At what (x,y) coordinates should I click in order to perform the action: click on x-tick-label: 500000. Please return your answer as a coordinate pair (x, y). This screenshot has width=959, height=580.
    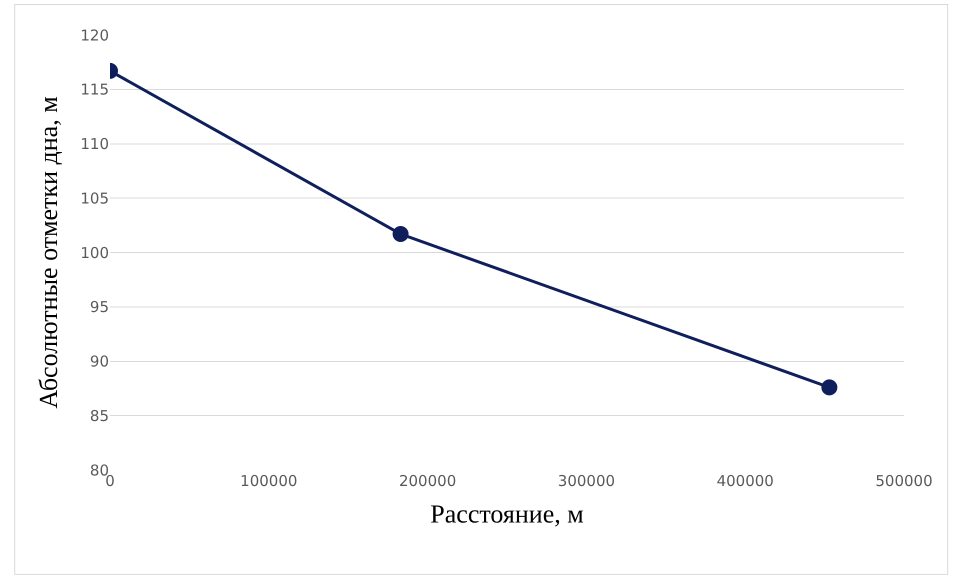
    Looking at the image, I should click on (904, 481).